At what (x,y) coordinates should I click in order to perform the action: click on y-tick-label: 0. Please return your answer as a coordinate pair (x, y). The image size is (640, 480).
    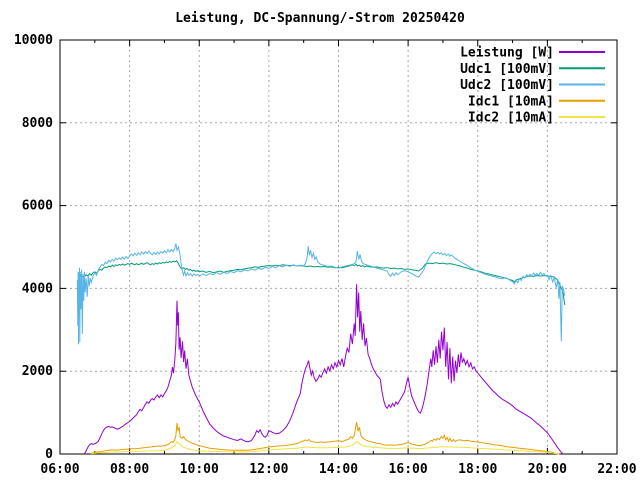
    Looking at the image, I should click on (49, 454).